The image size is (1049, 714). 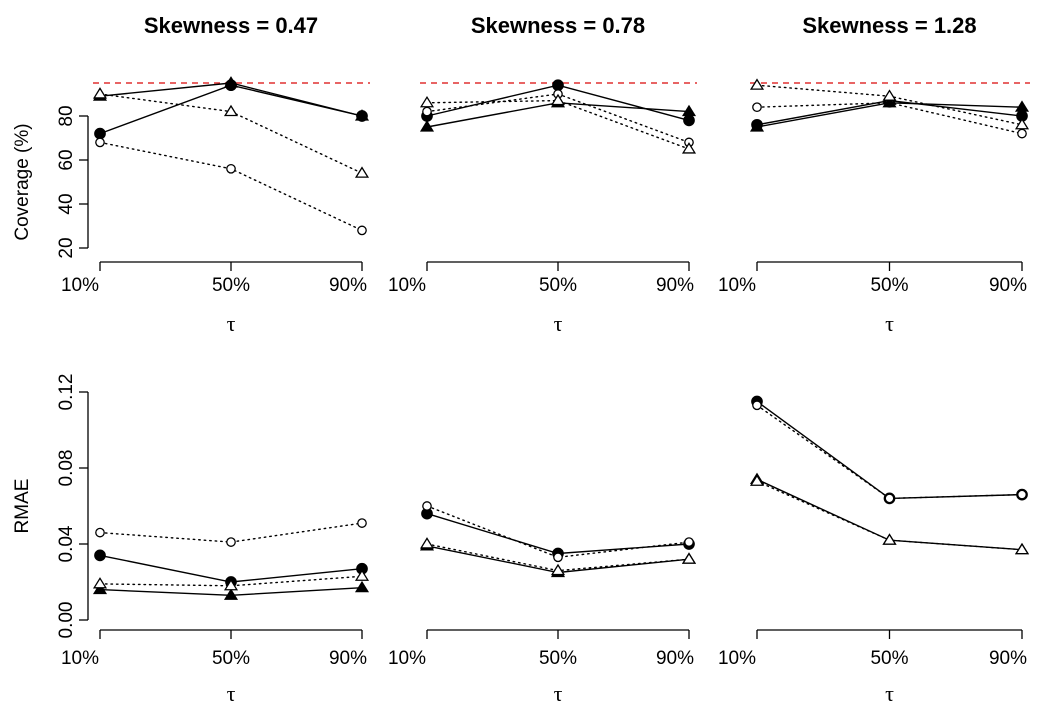 I want to click on panel-5: 10% 50% 90% τ, so click(x=542, y=603).